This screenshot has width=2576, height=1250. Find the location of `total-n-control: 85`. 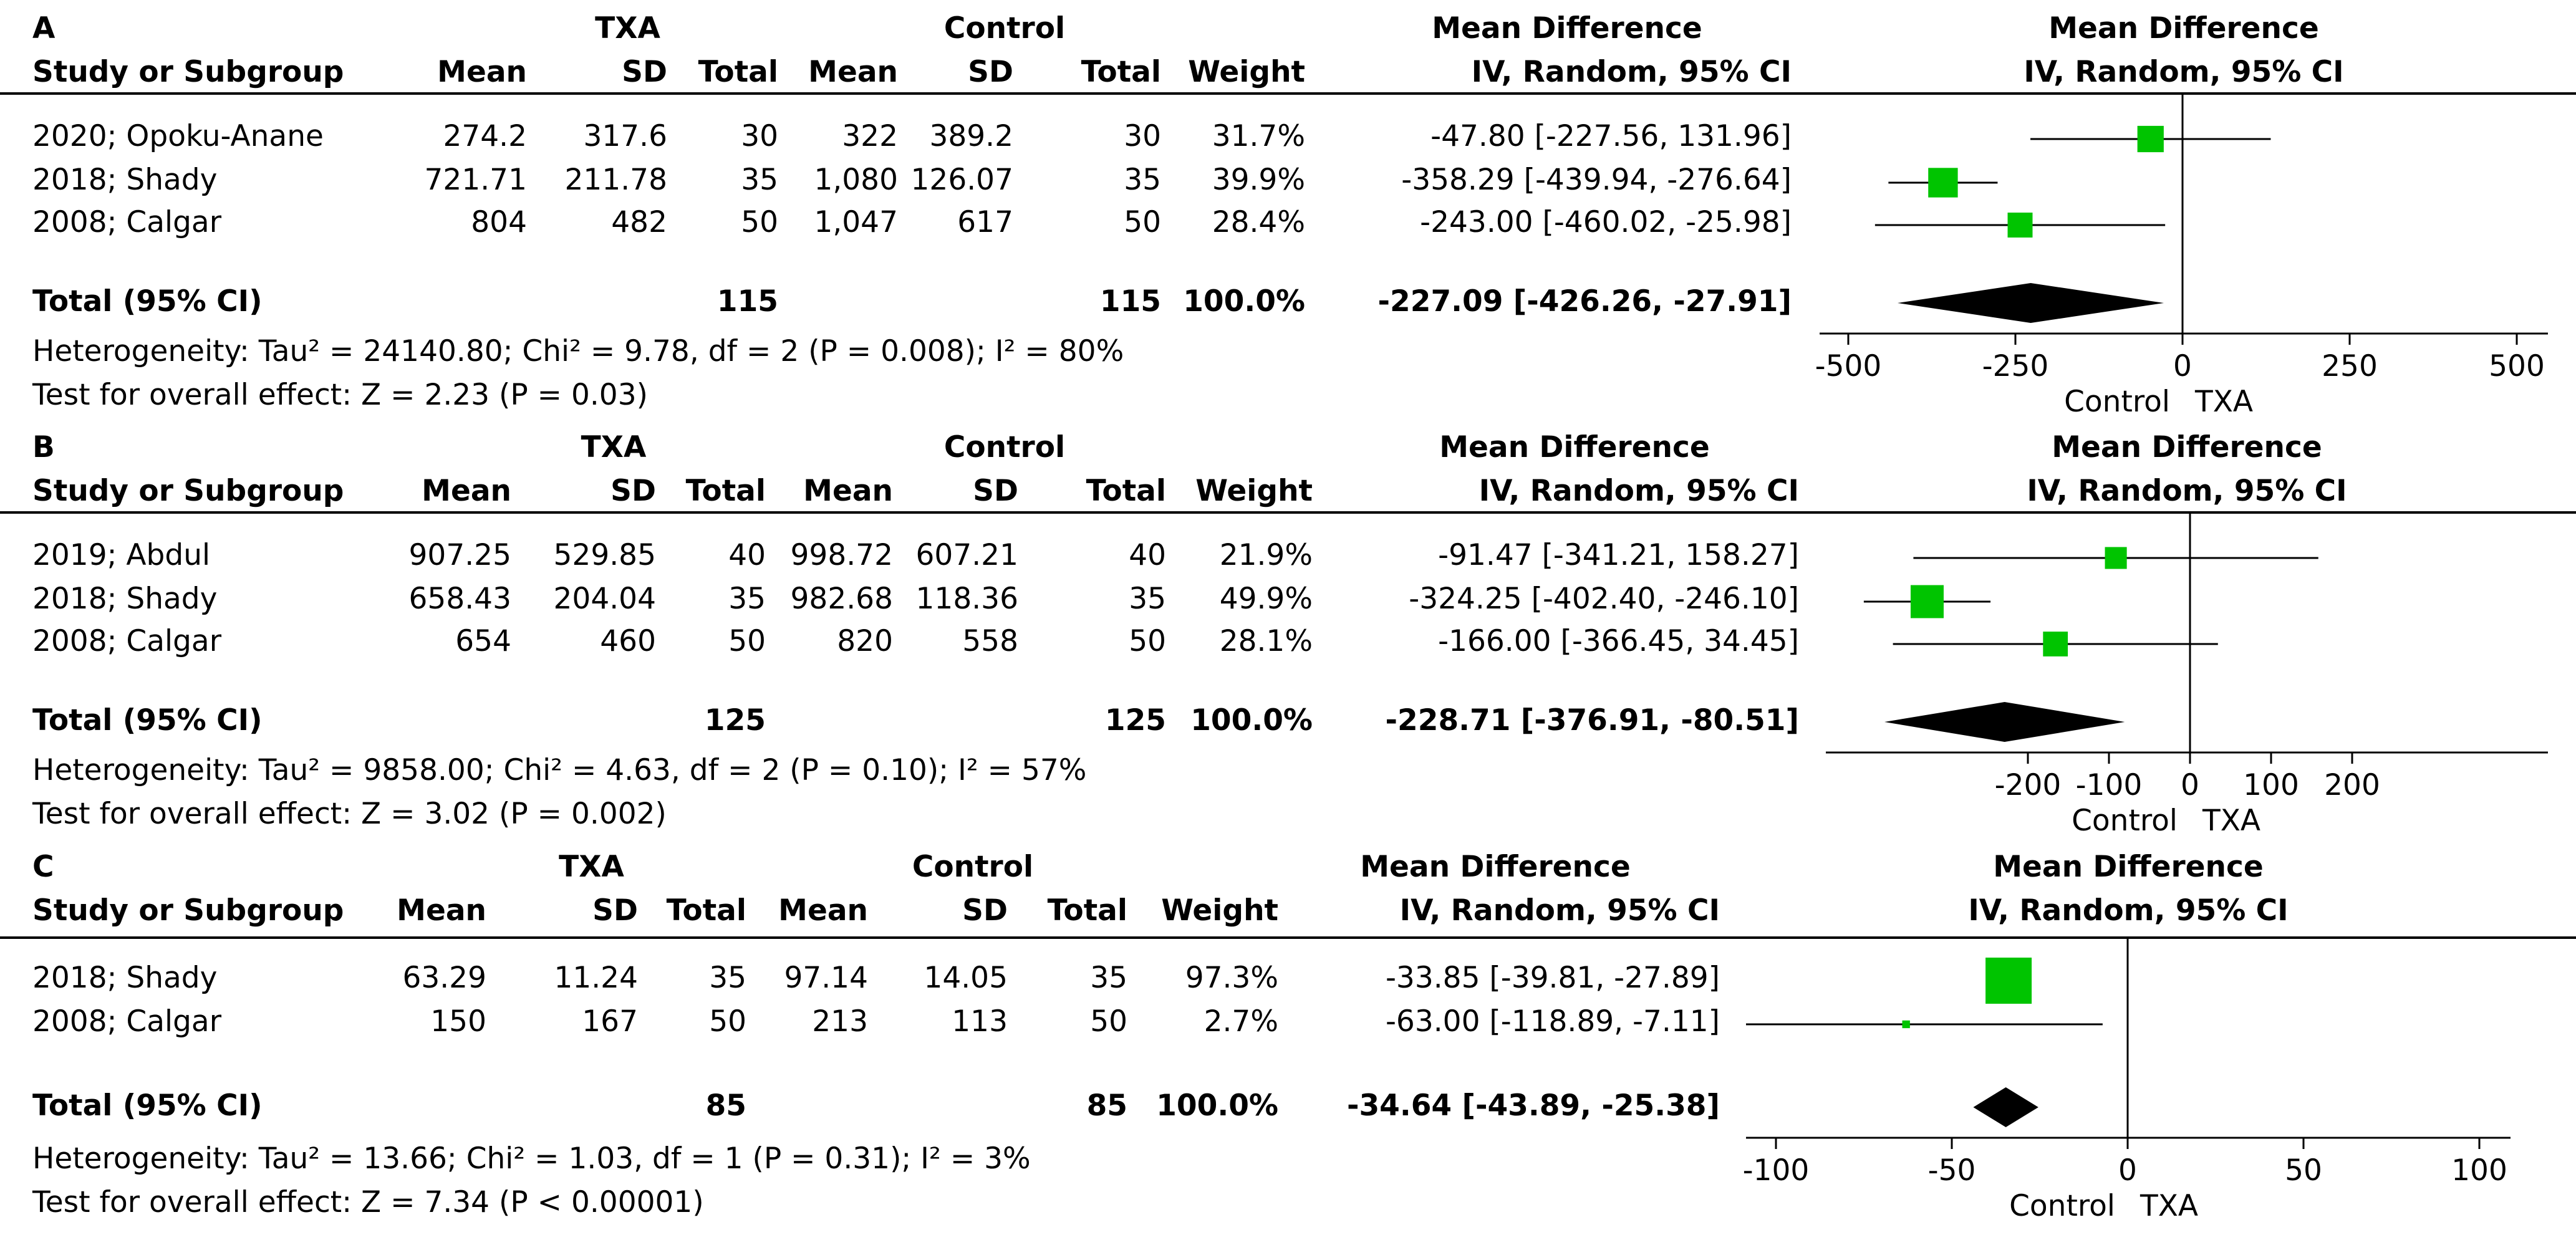

total-n-control: 85 is located at coordinates (1106, 1106).